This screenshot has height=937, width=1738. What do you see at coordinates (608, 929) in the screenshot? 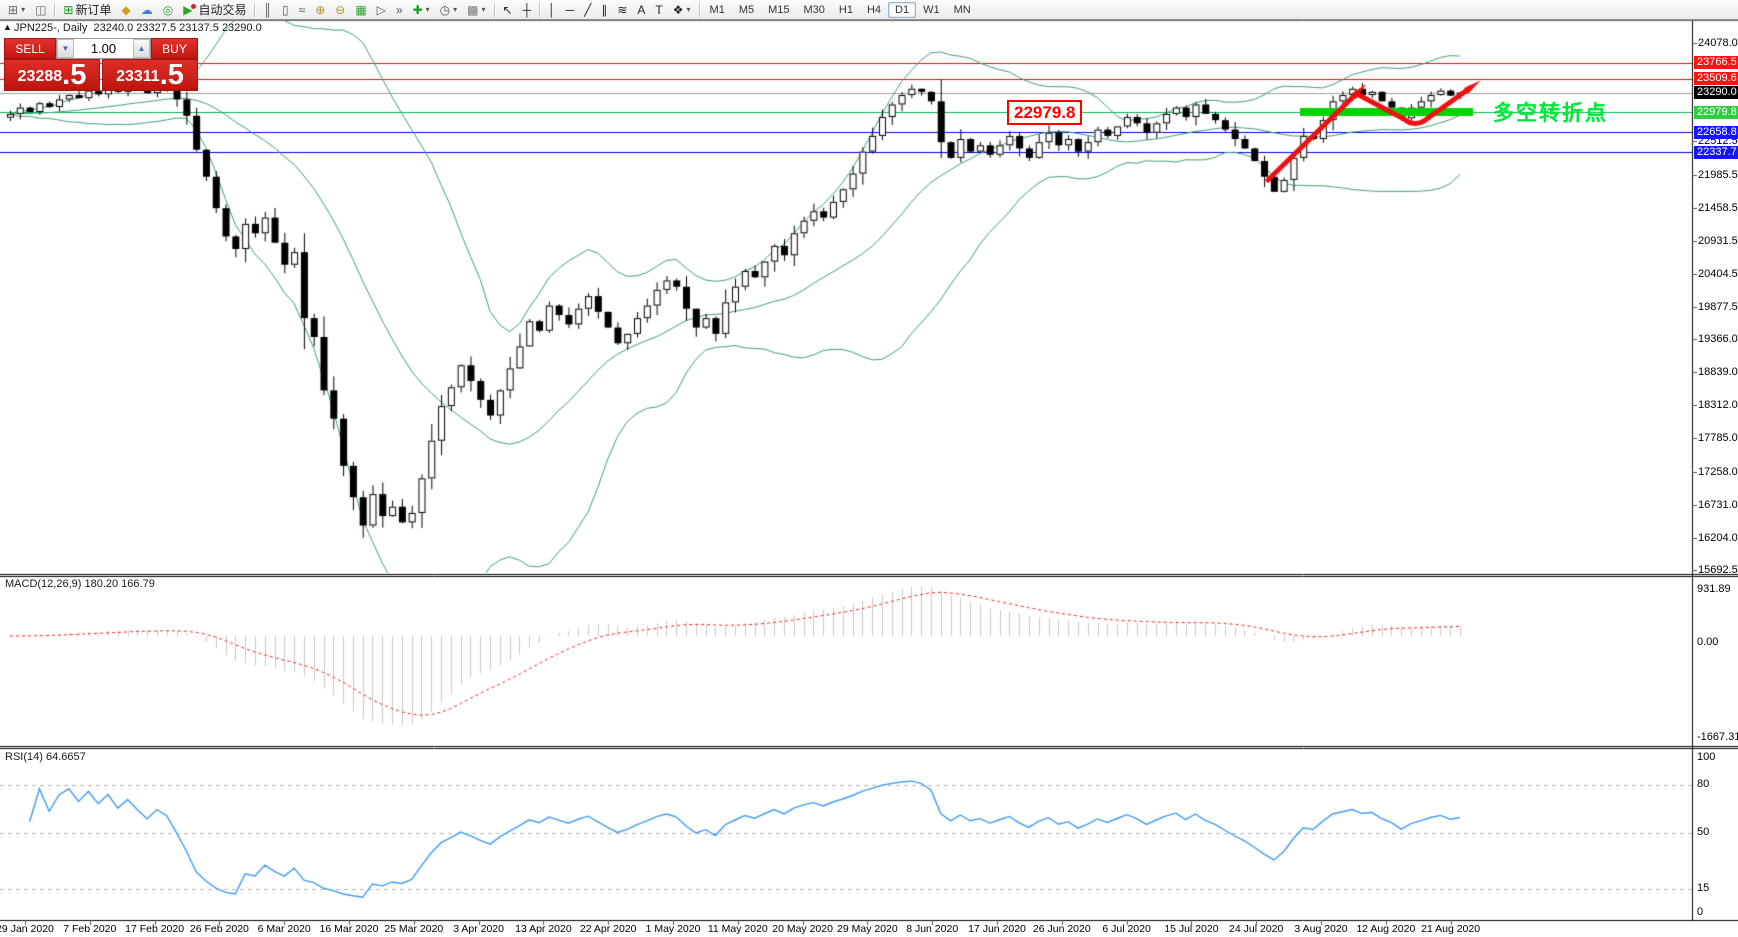
I see `date-tick-label: 22 Apr 2020` at bounding box center [608, 929].